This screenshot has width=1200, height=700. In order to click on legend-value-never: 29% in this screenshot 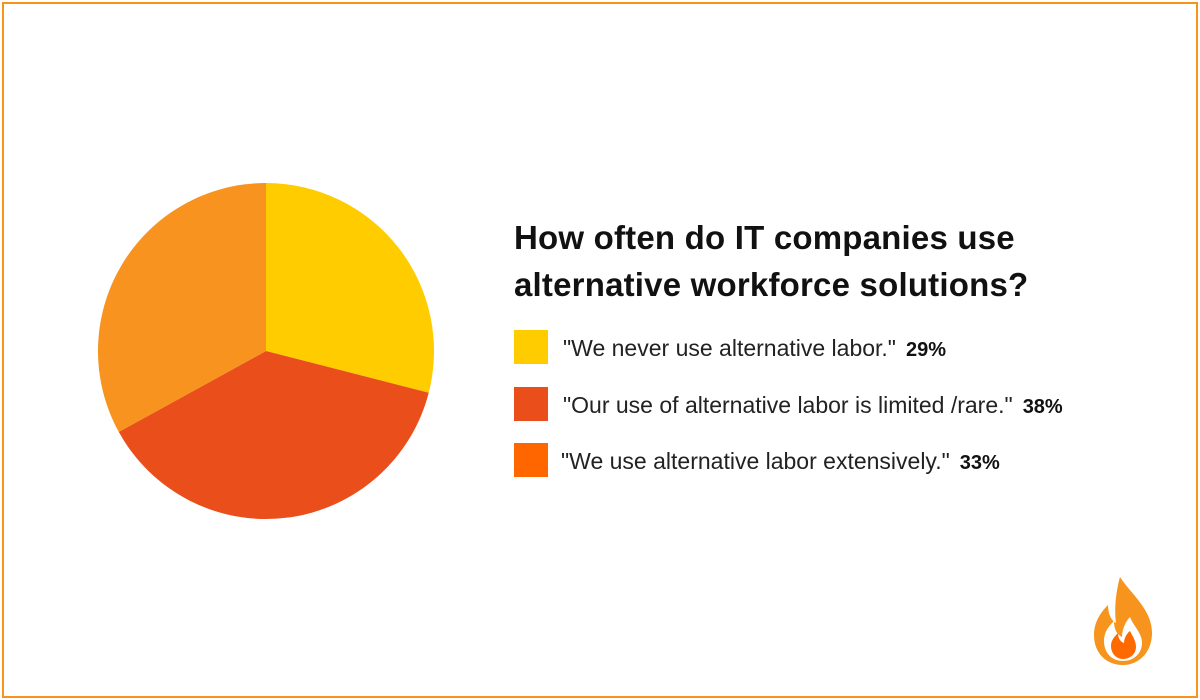, I will do `click(926, 350)`.